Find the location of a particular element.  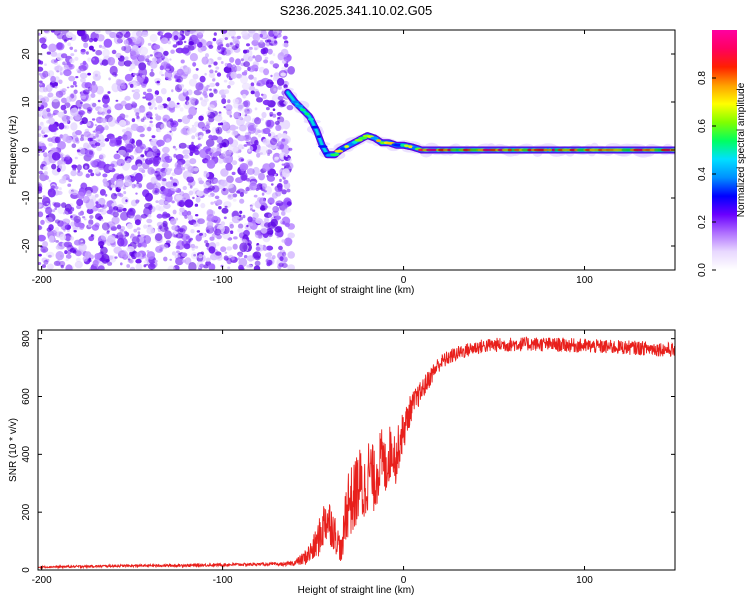

track-hotspot is located at coordinates (295, 102).